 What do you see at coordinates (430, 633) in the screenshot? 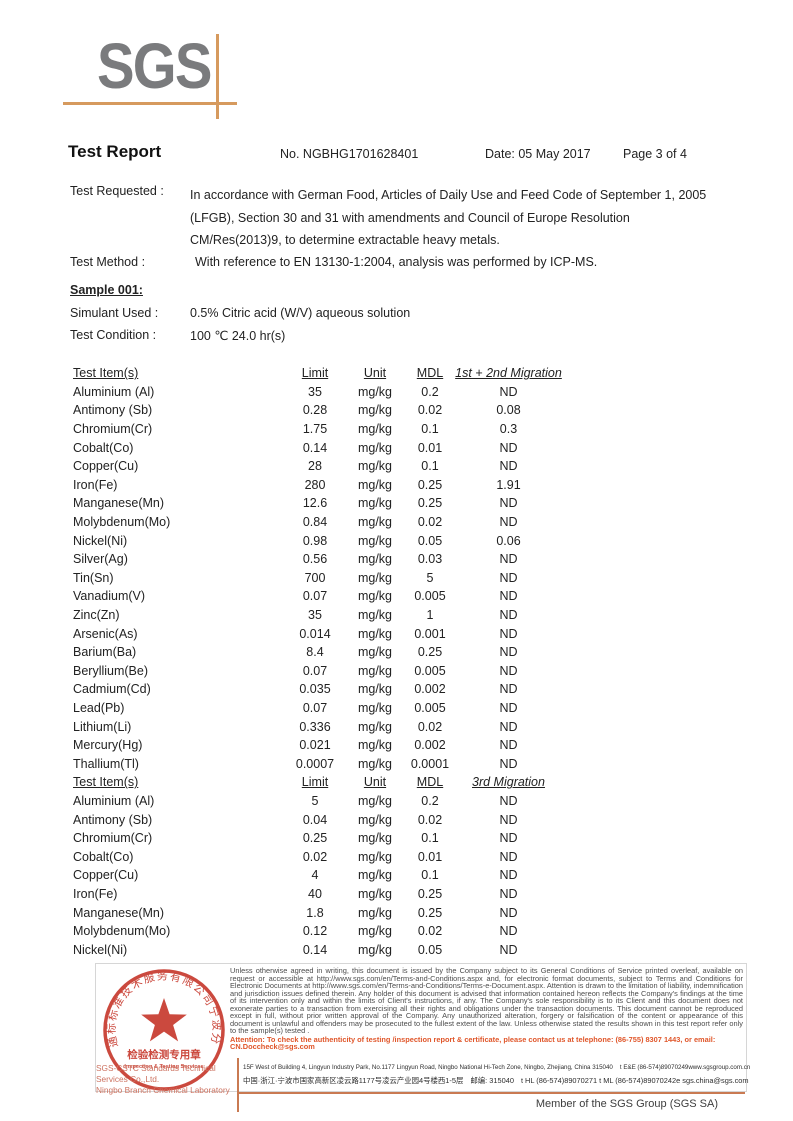
I see `mdl-value: 0.001` at bounding box center [430, 633].